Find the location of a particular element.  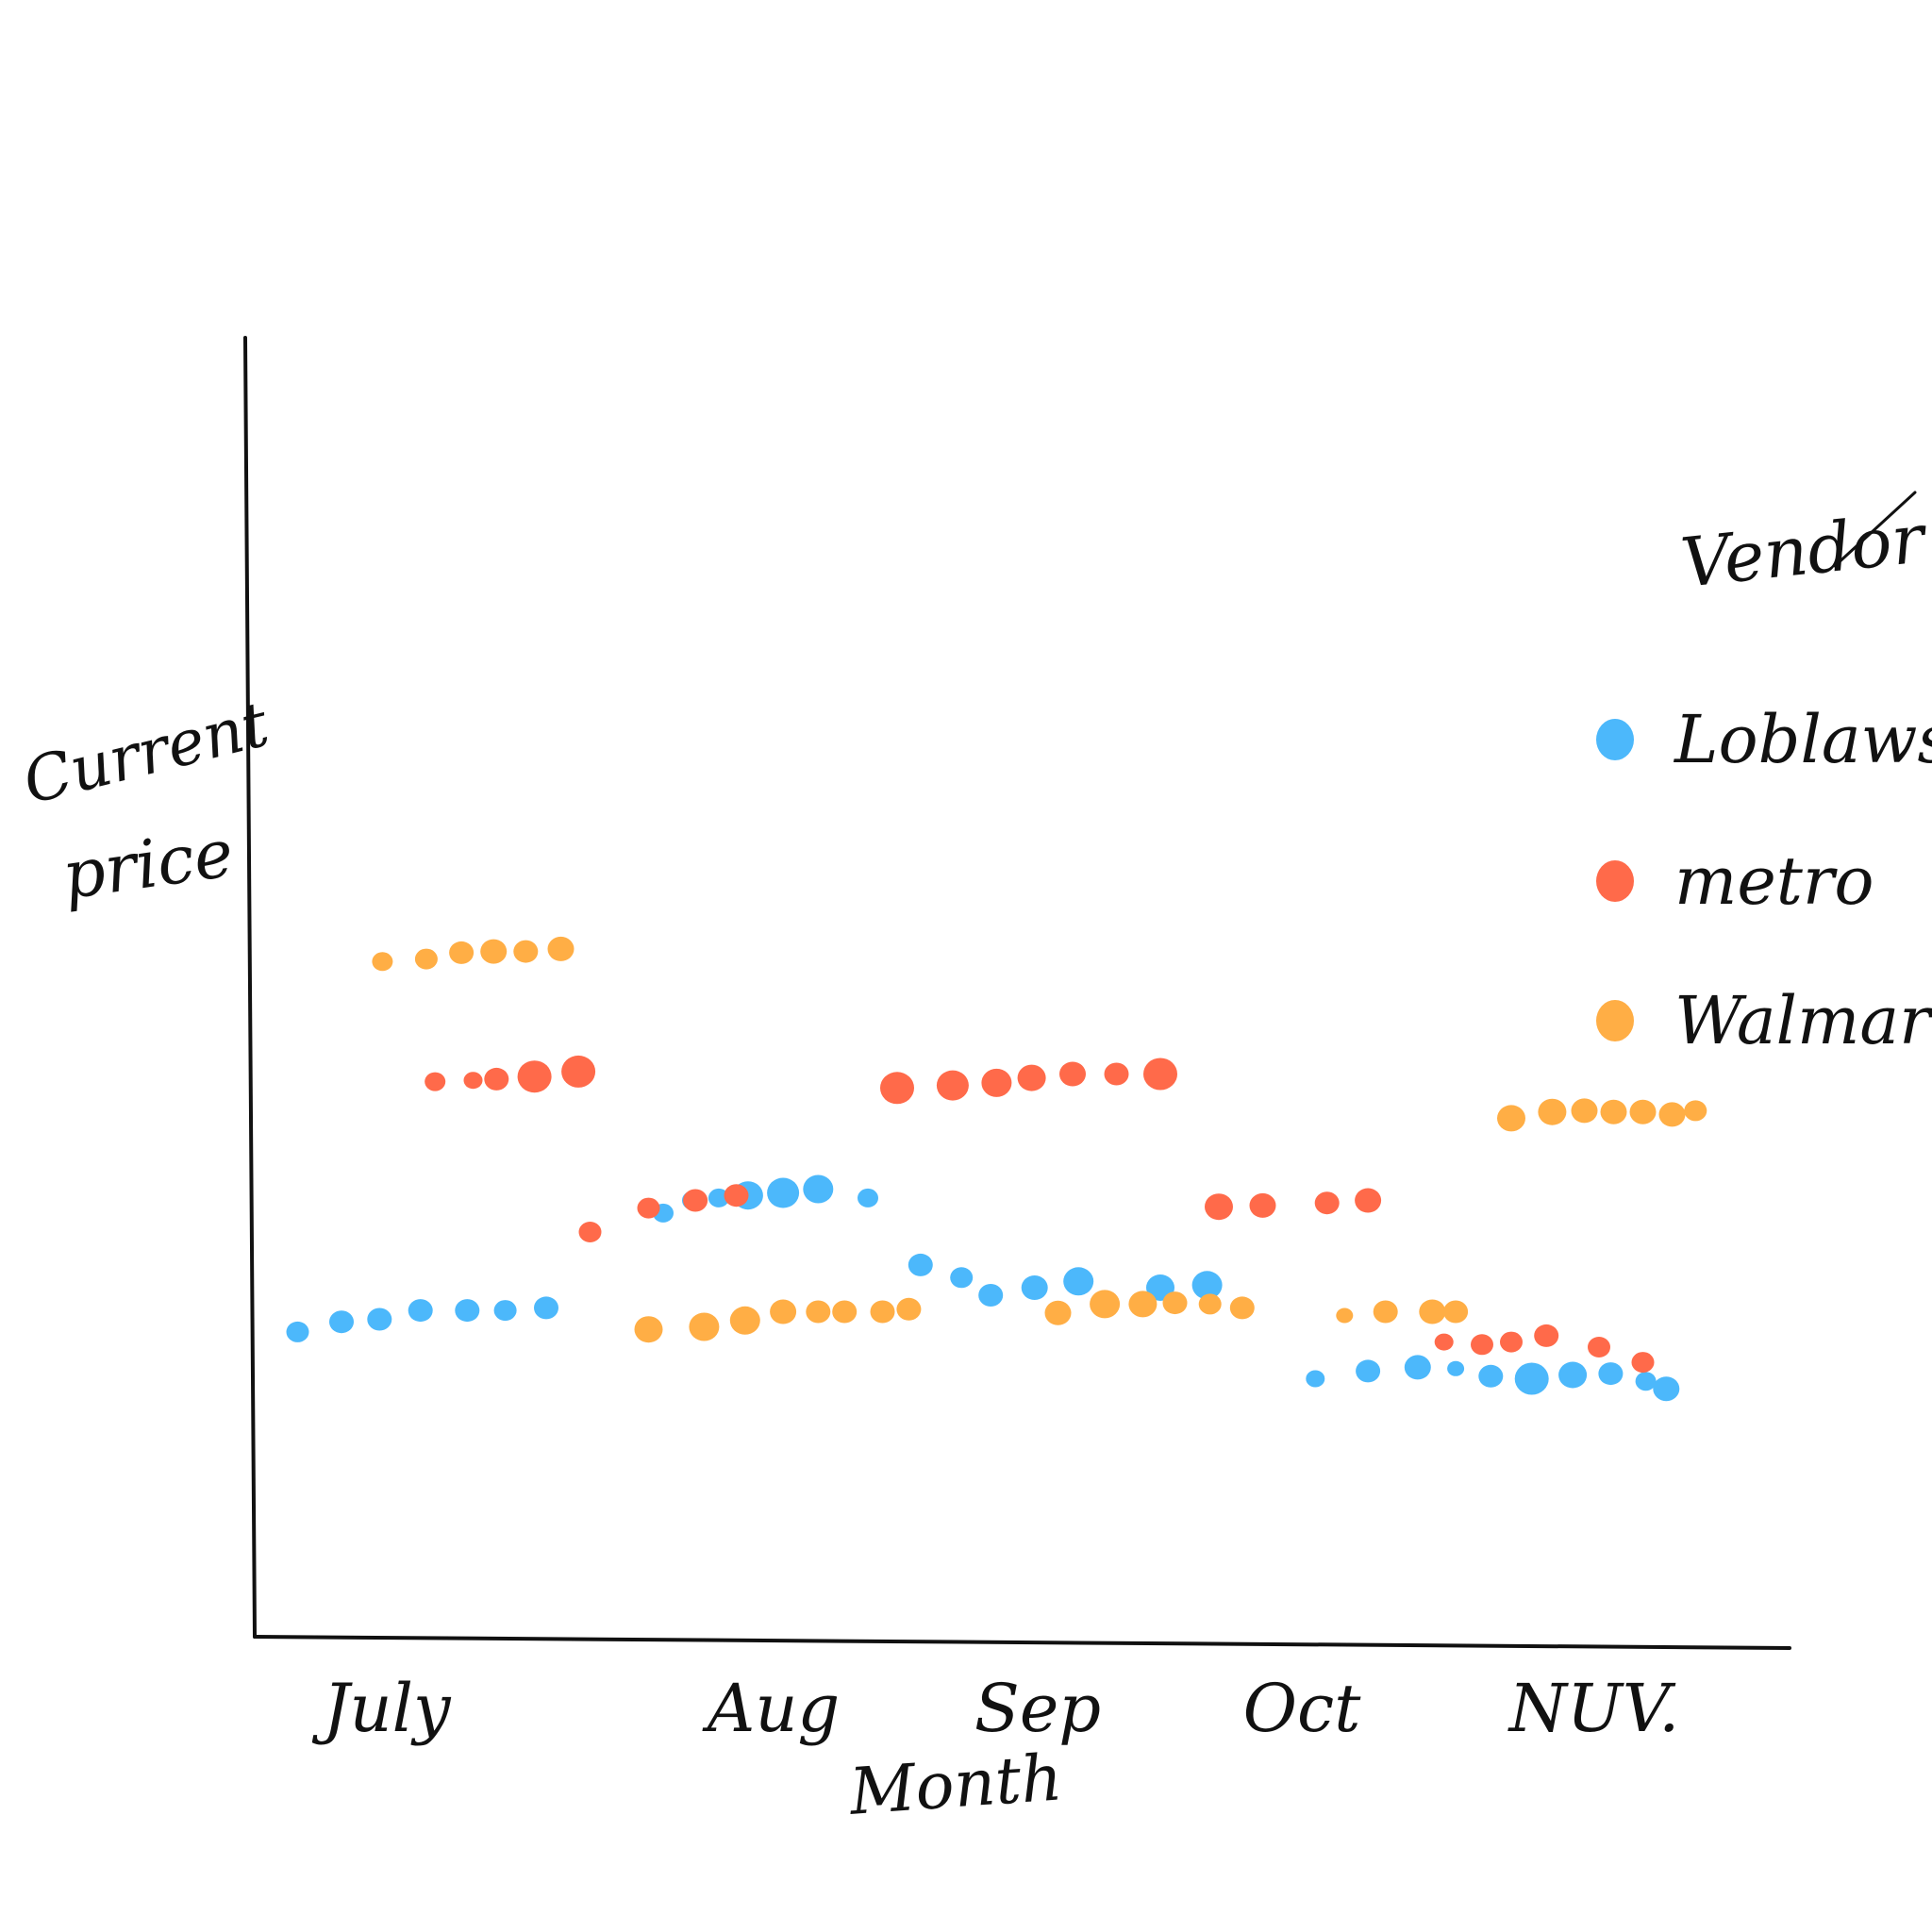

x-tick-label-3: Sep is located at coordinates (1037, 1709).